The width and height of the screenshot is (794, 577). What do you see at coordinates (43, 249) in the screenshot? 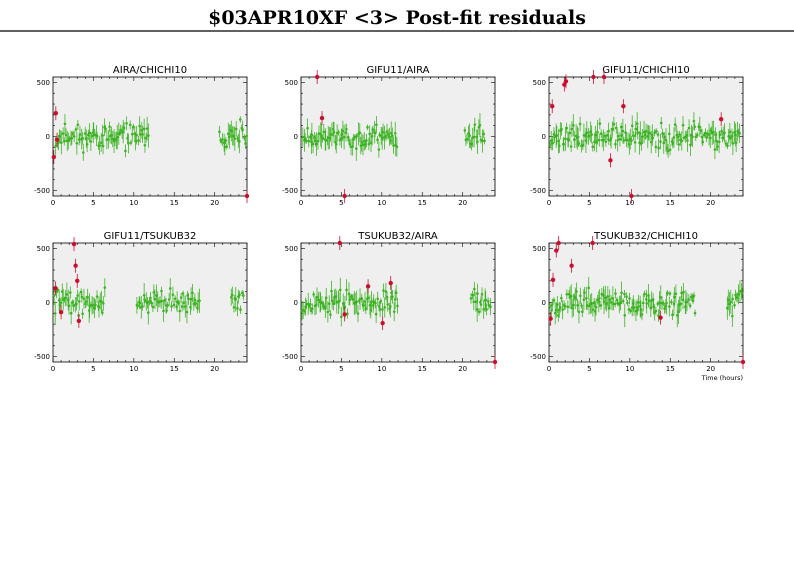
I see `y-tick-label: 500` at bounding box center [43, 249].